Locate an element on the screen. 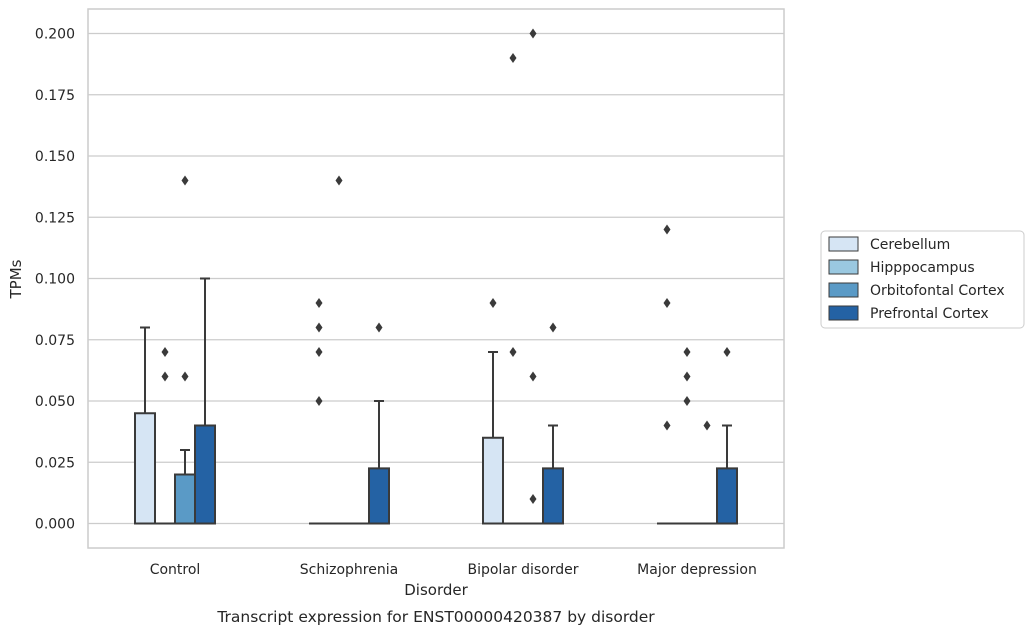  y-tick-label: 0.050 is located at coordinates (55, 402).